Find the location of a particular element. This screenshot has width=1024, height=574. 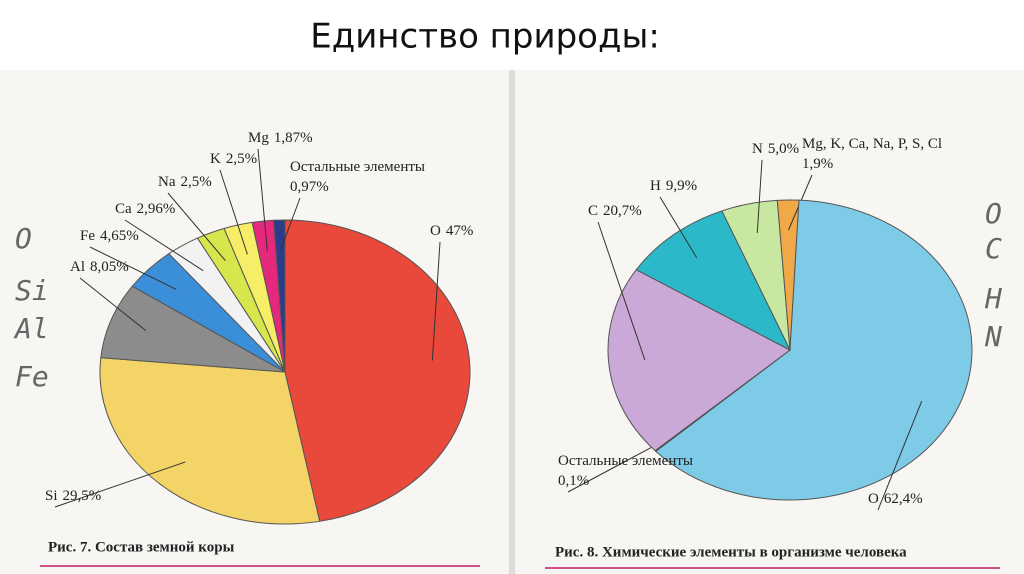

slice-label: Остальные элементы 0,1% is located at coordinates (625, 471).